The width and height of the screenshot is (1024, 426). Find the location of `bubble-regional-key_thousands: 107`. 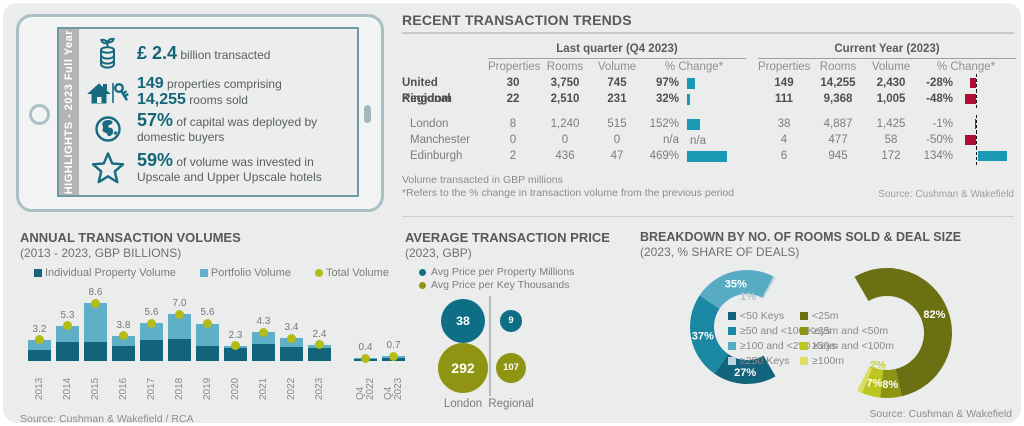

bubble-regional-key_thousands: 107 is located at coordinates (511, 368).